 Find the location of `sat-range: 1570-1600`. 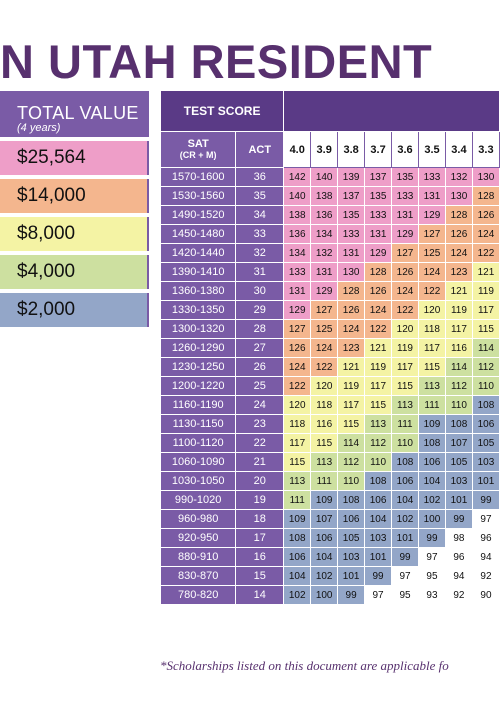

sat-range: 1570-1600 is located at coordinates (199, 177).